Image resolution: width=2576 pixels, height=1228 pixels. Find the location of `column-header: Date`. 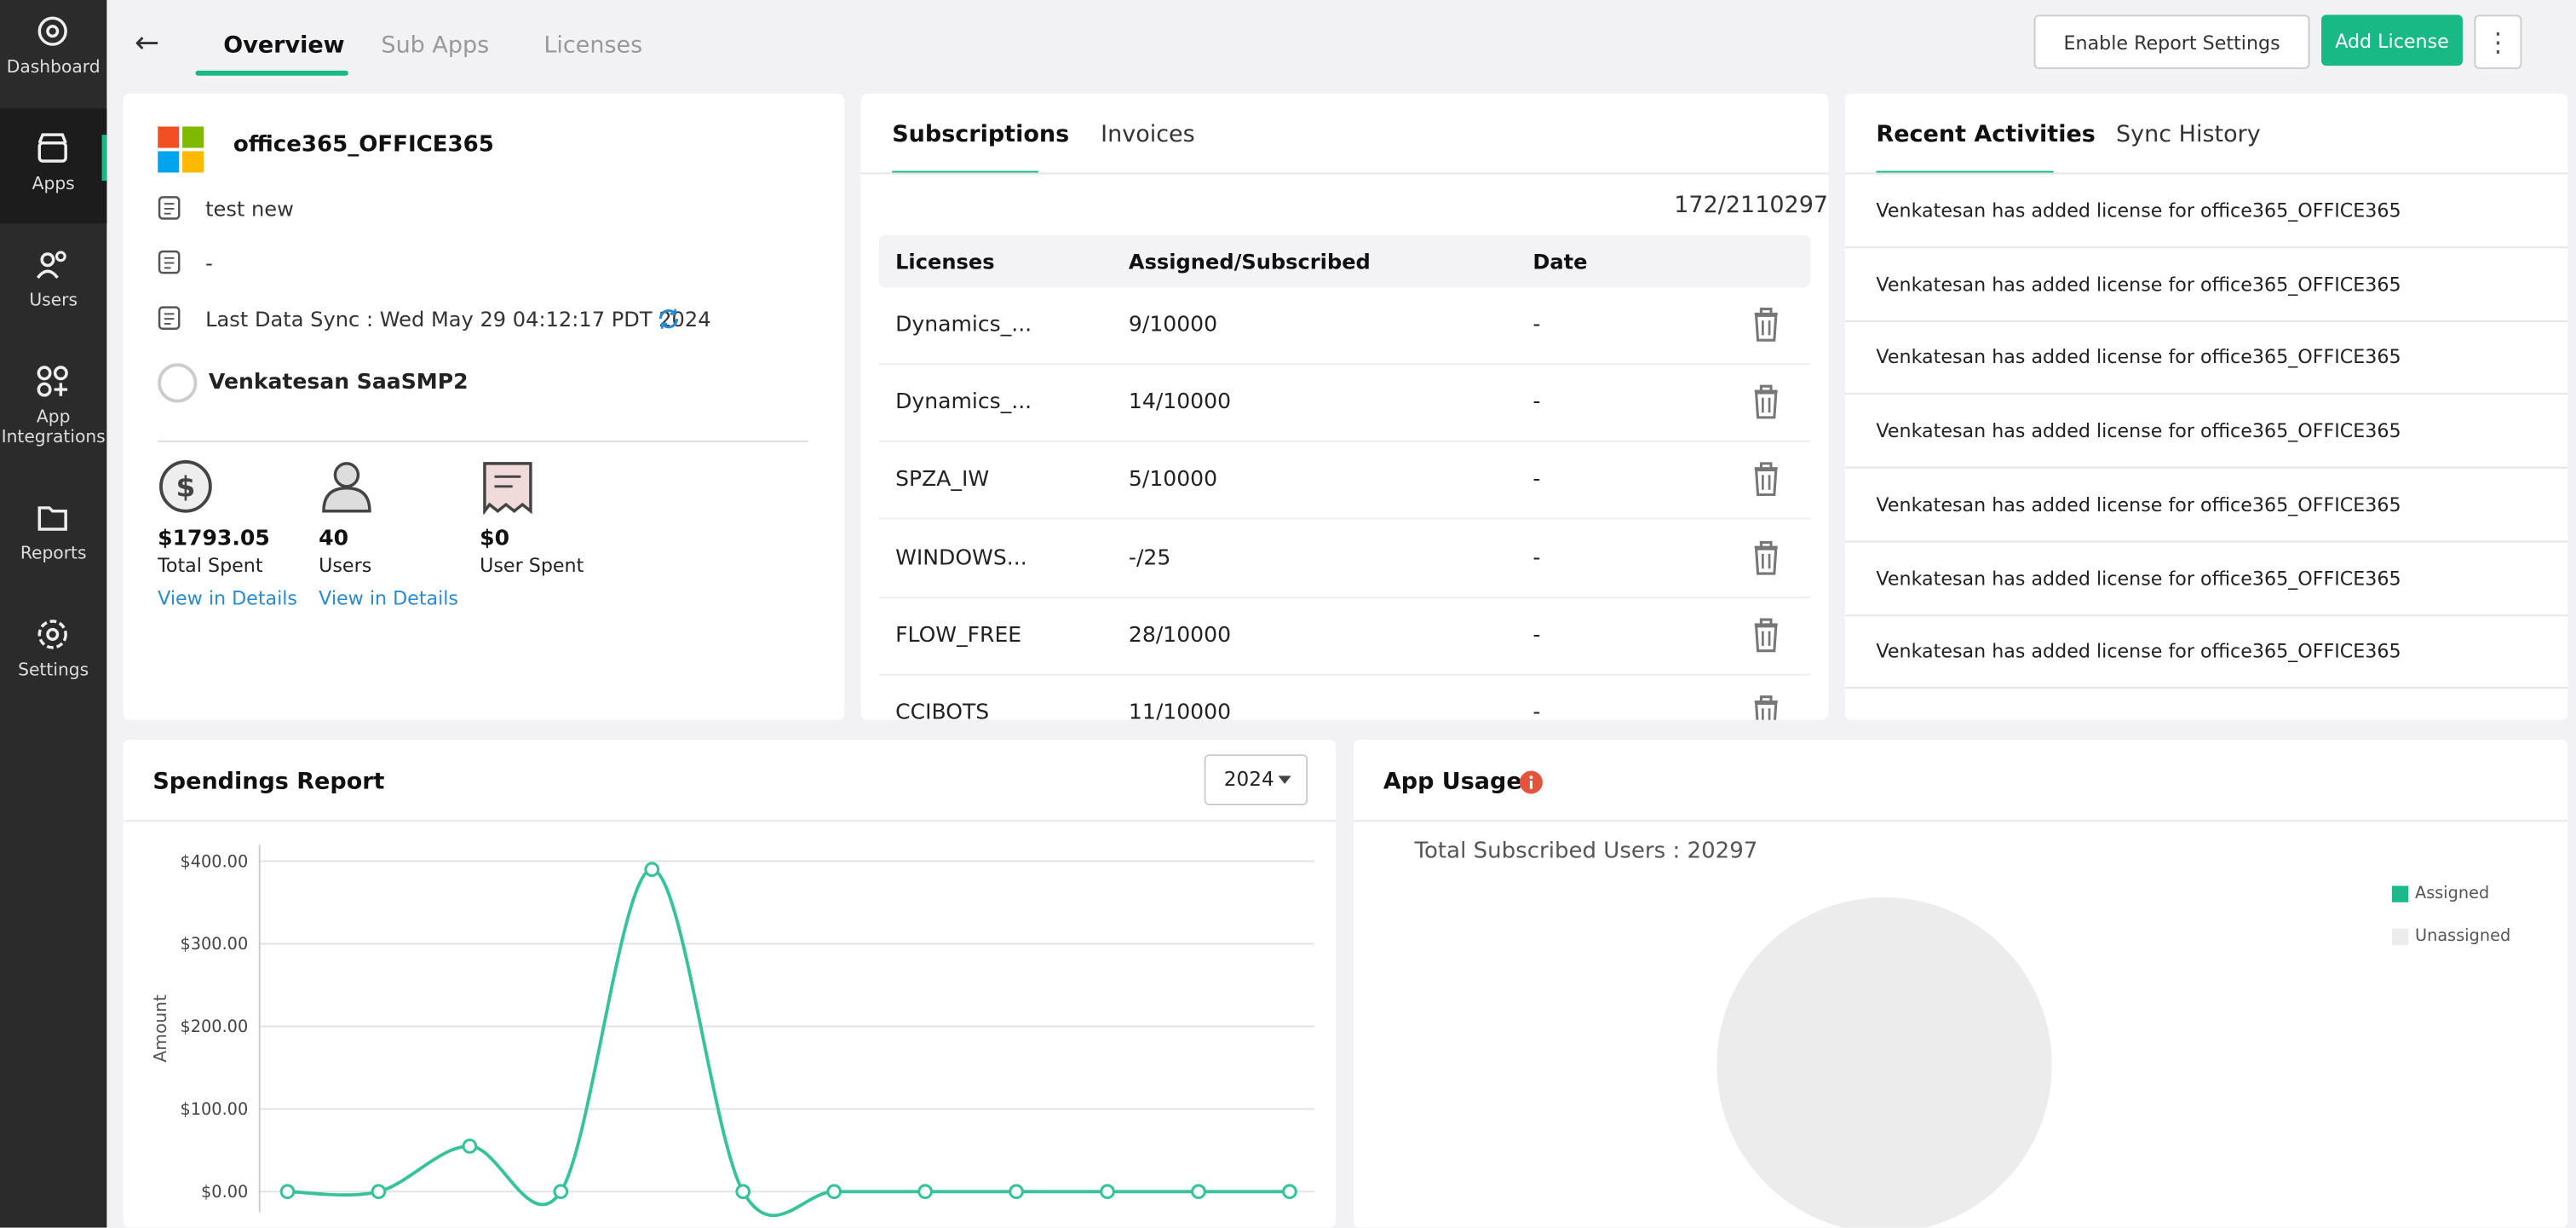

column-header: Date is located at coordinates (1560, 261).